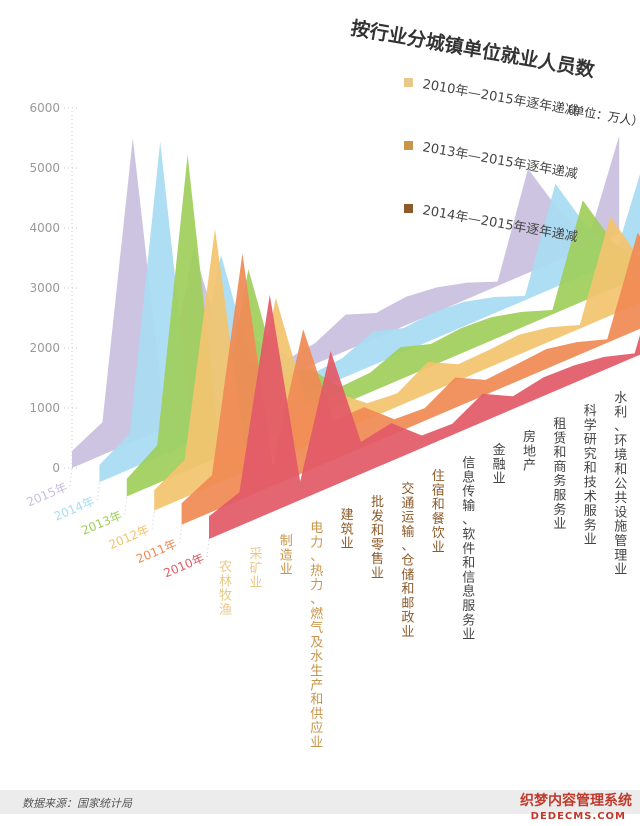 The height and width of the screenshot is (826, 640). I want to click on axis-layer: 0 1000 2000 3000 4000 5000 6000, so click(53, 288).